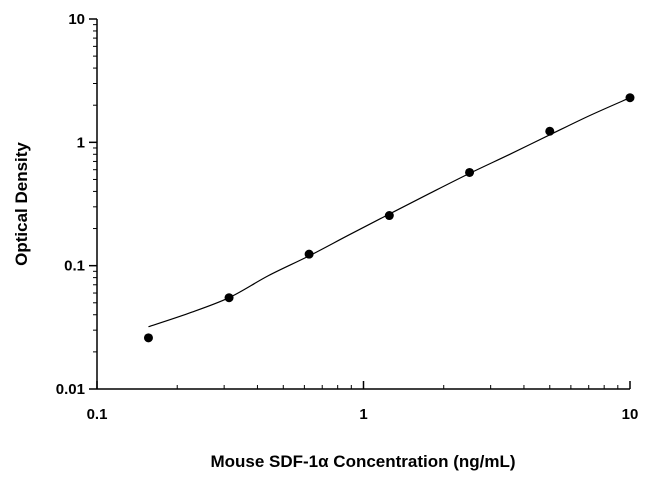 This screenshot has width=650, height=486. I want to click on x-tick-label: 0.1, so click(97, 414).